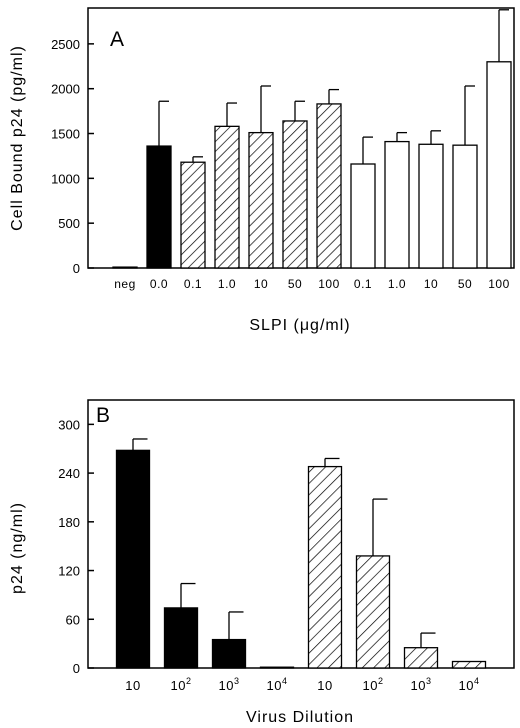 This screenshot has width=520, height=728. I want to click on y-axis-label-b: p24 (ng/ml), so click(17, 548).